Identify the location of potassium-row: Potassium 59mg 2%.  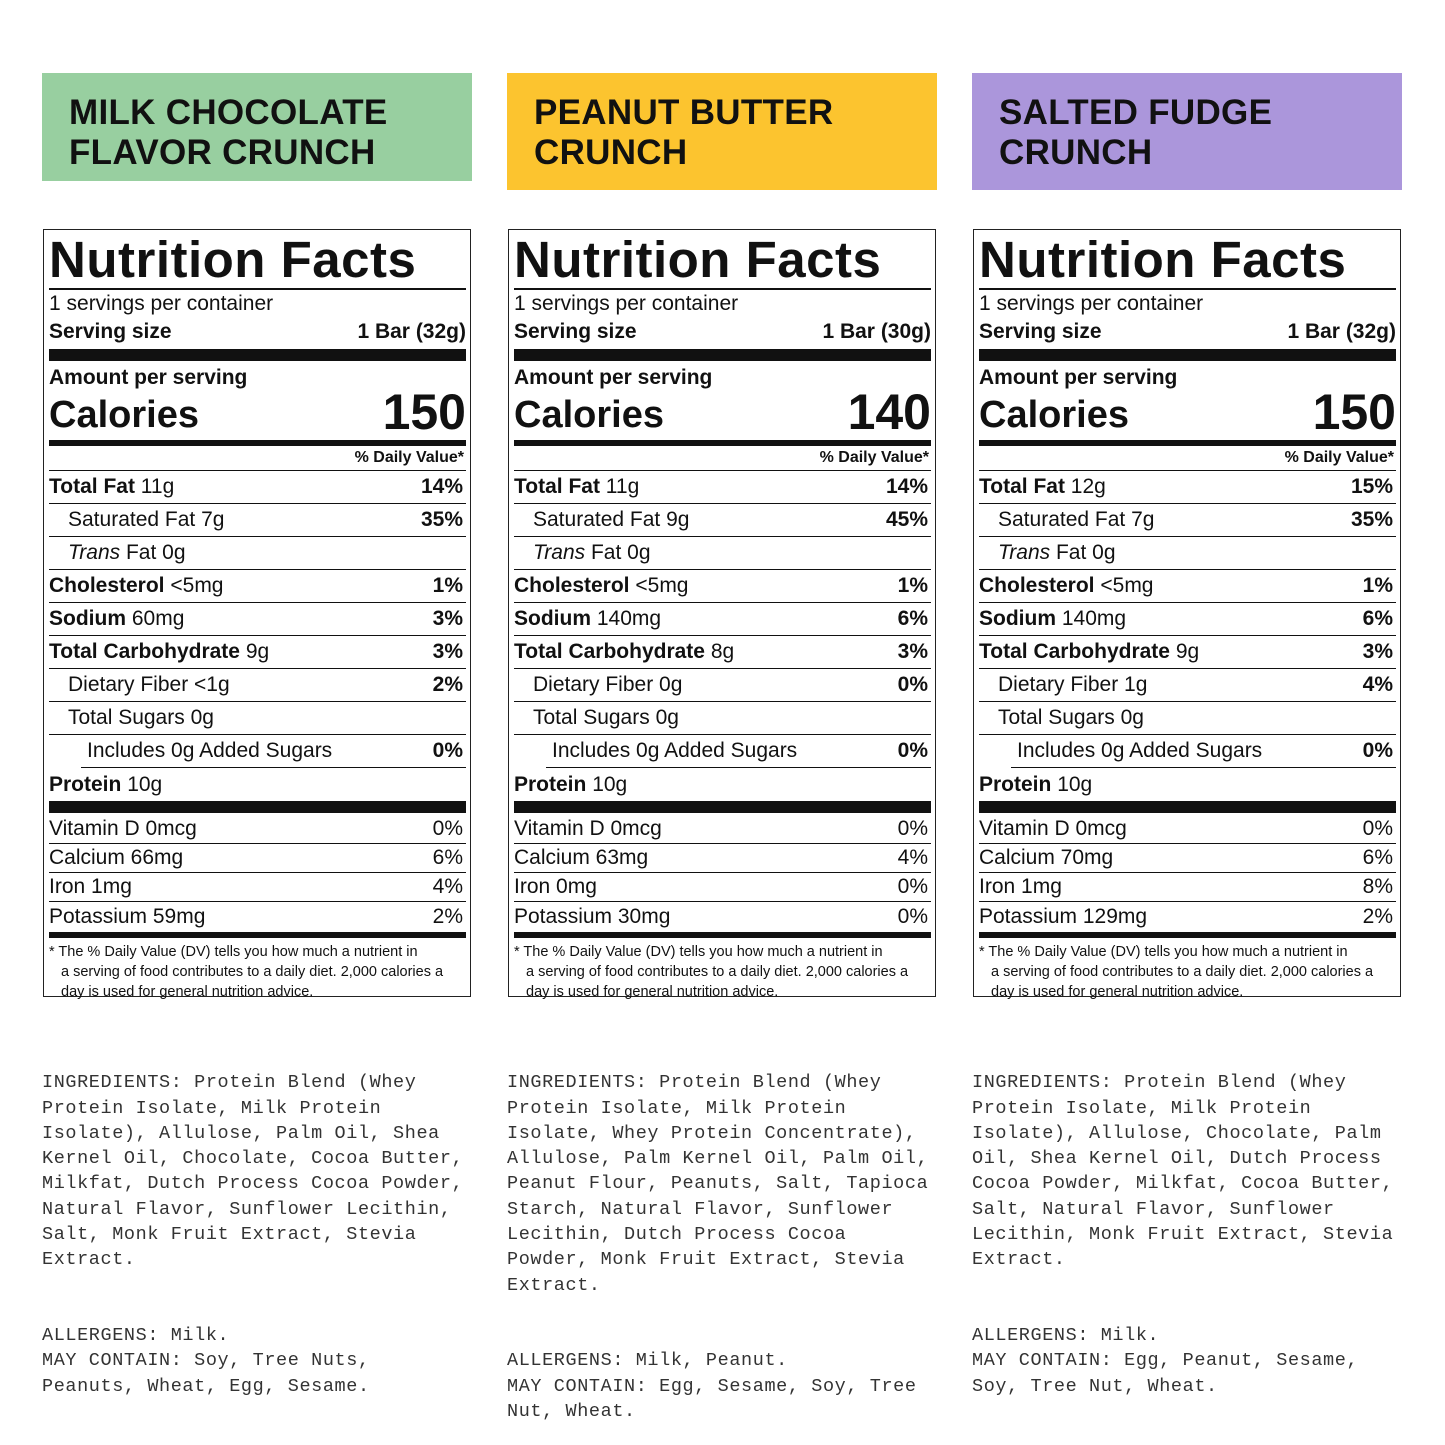
(257, 916).